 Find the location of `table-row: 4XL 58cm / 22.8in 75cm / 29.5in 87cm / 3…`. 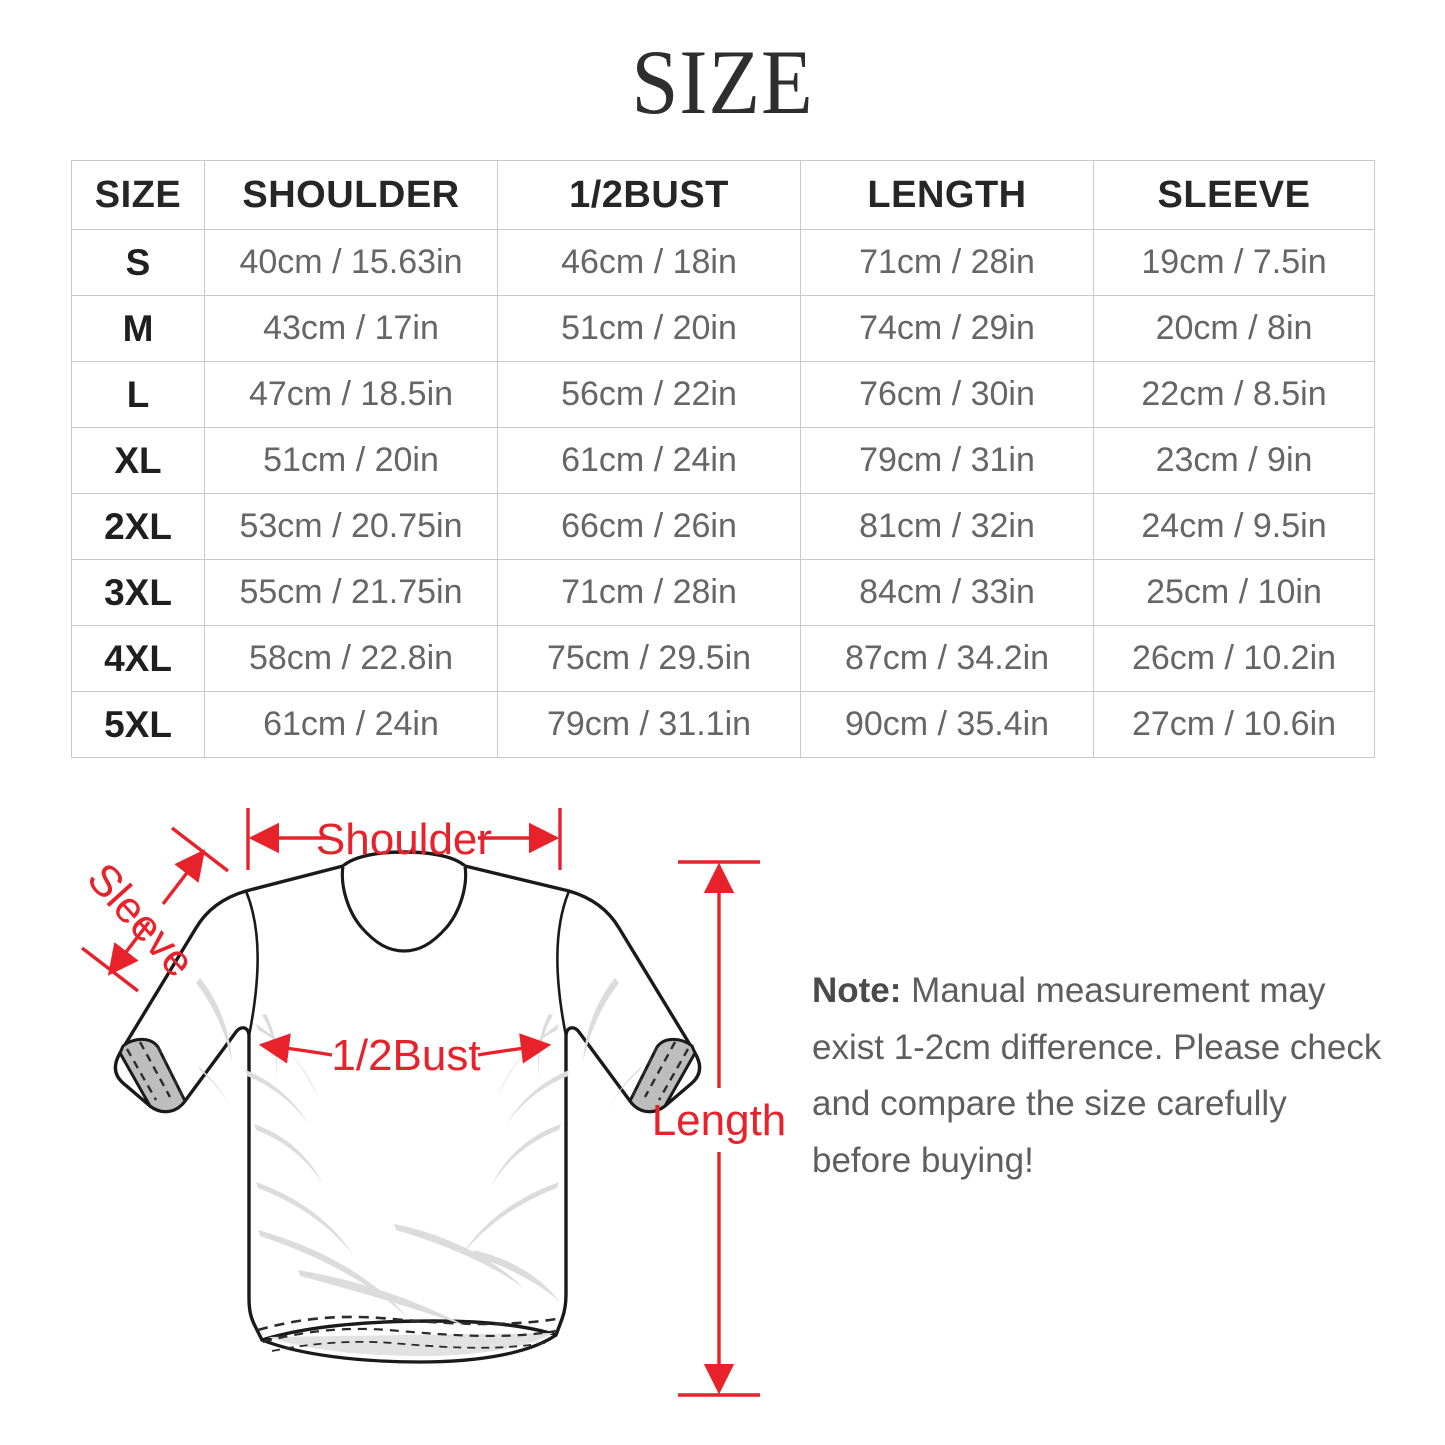

table-row: 4XL 58cm / 22.8in 75cm / 29.5in 87cm / 3… is located at coordinates (723, 658).